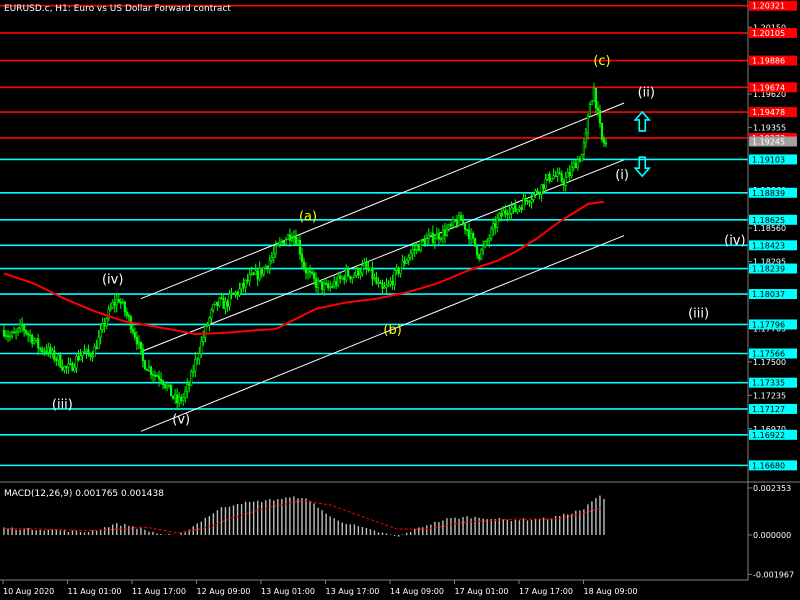 Image resolution: width=800 pixels, height=600 pixels. Describe the element at coordinates (734, 240) in the screenshot. I see `wave-label: (iv)` at that location.